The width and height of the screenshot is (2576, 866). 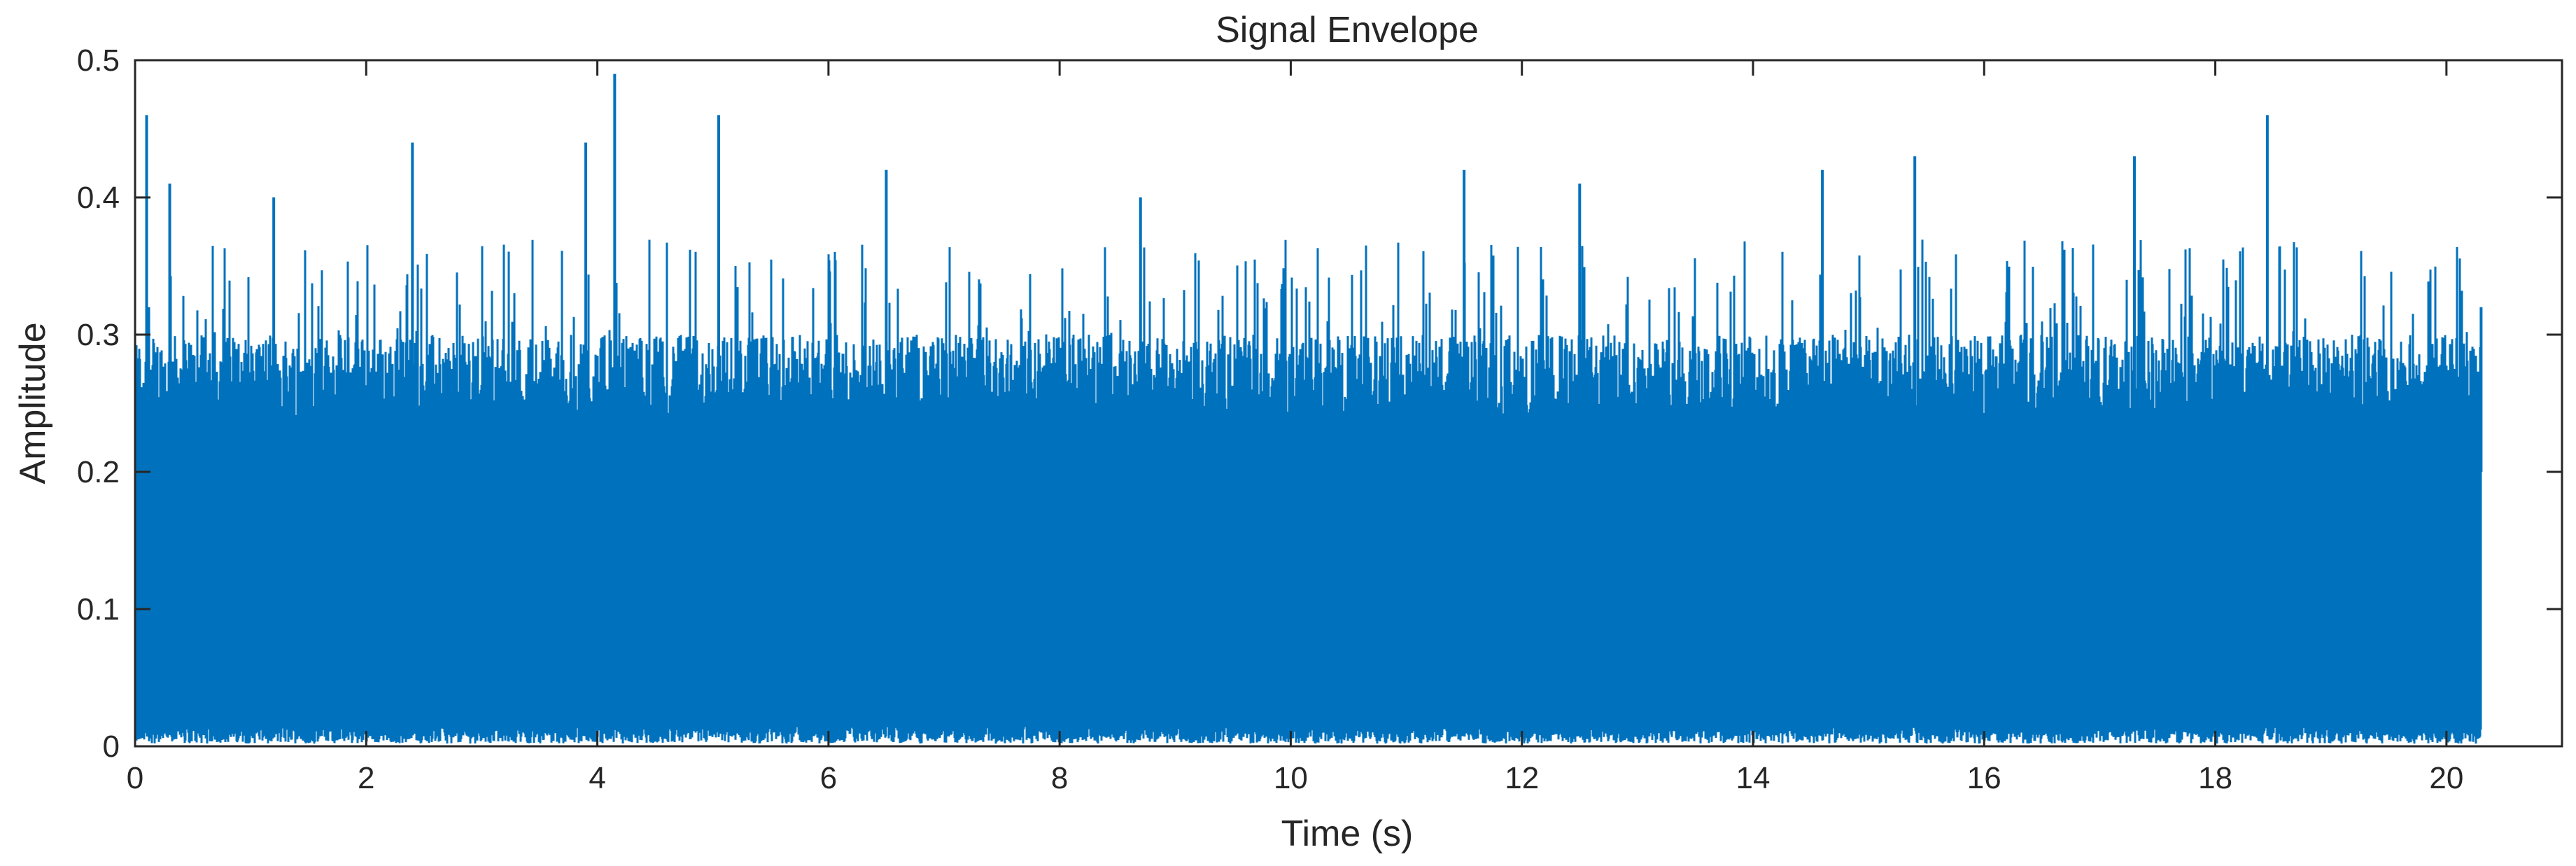 What do you see at coordinates (828, 778) in the screenshot?
I see `x-tick-label: 6` at bounding box center [828, 778].